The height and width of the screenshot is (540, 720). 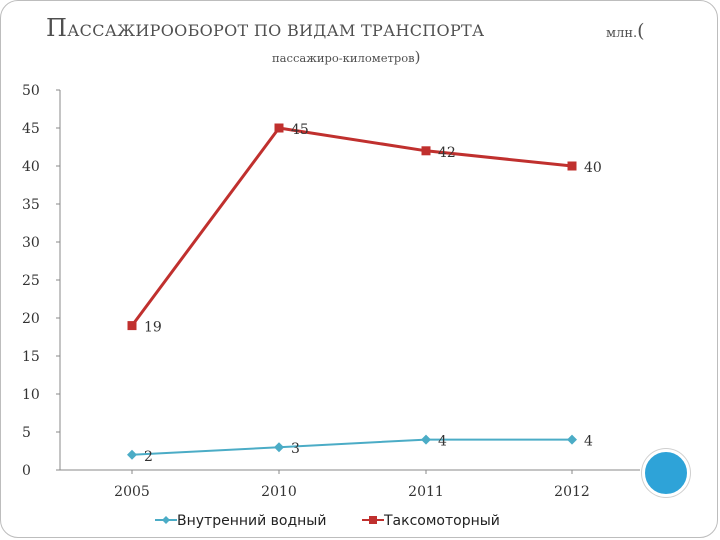 I want to click on y-tick-label: 40, so click(x=31, y=167).